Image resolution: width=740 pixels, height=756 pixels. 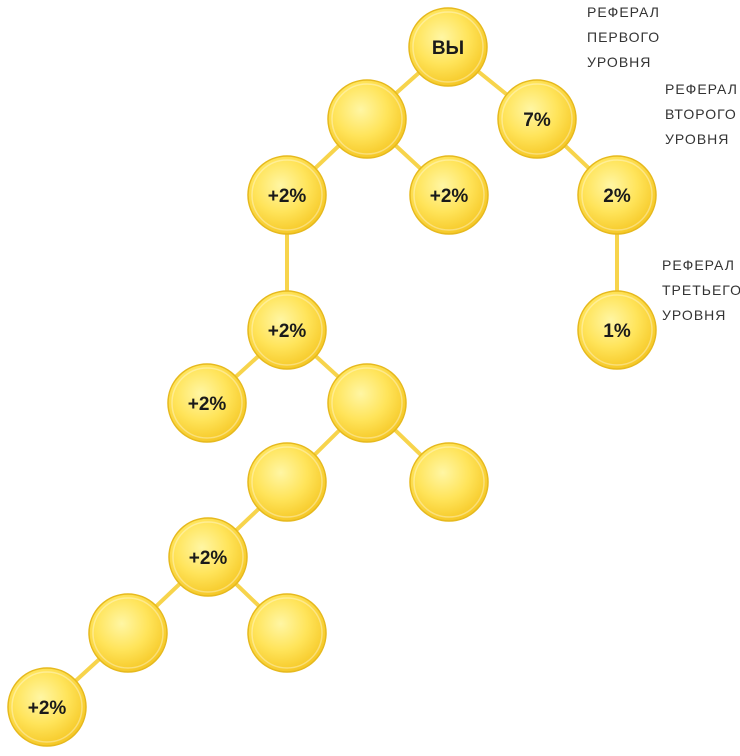 I want to click on coin-node-k, so click(x=287, y=633).